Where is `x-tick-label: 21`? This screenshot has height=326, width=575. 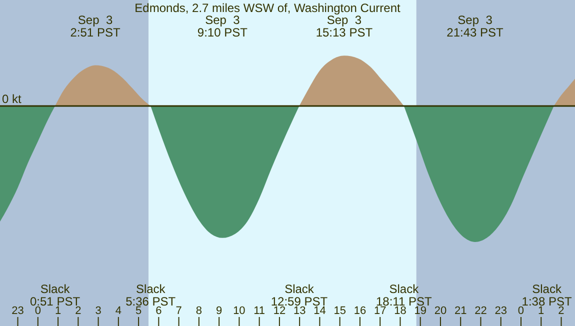
x-tick-label: 21 is located at coordinates (460, 311).